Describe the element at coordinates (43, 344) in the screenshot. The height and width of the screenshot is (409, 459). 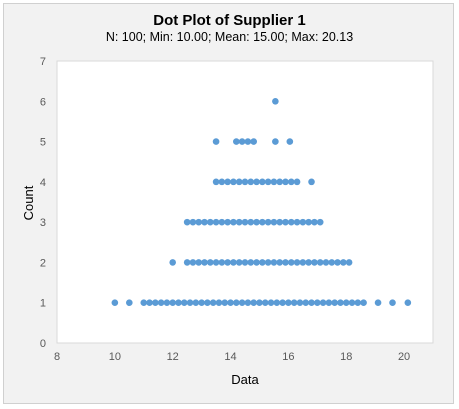
I see `y-tick-label: 0` at that location.